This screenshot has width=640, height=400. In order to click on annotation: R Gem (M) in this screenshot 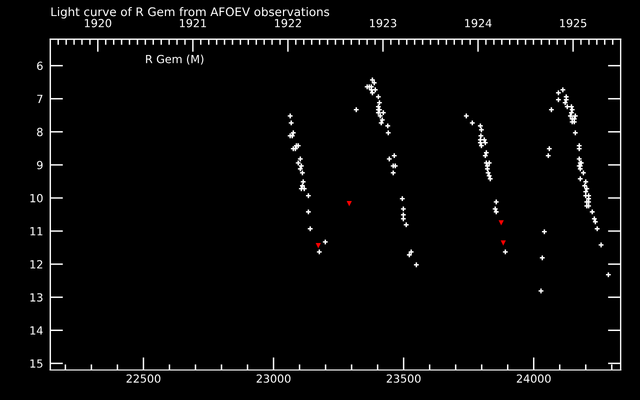, I will do `click(175, 59)`.